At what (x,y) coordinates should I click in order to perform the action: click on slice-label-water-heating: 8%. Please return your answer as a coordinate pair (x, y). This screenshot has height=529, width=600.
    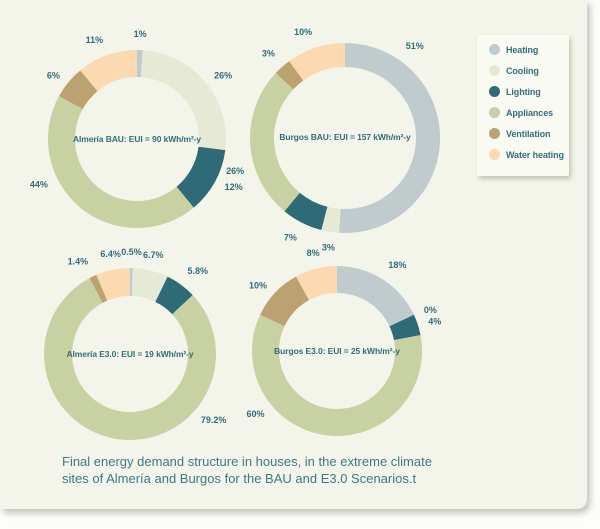
    Looking at the image, I should click on (313, 253).